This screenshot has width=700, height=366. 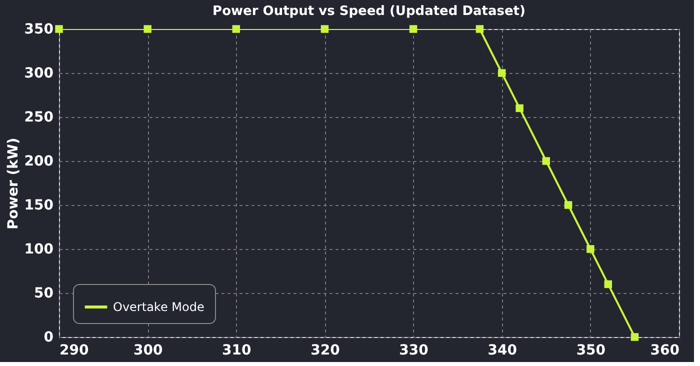 I want to click on x-tick-label: 330, so click(x=414, y=350).